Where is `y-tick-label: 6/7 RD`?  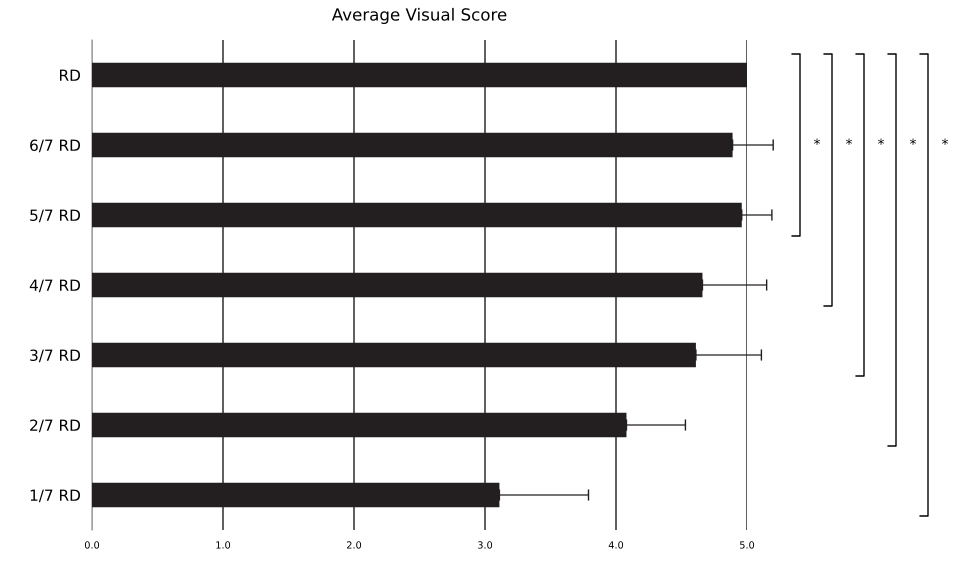 y-tick-label: 6/7 RD is located at coordinates (55, 145).